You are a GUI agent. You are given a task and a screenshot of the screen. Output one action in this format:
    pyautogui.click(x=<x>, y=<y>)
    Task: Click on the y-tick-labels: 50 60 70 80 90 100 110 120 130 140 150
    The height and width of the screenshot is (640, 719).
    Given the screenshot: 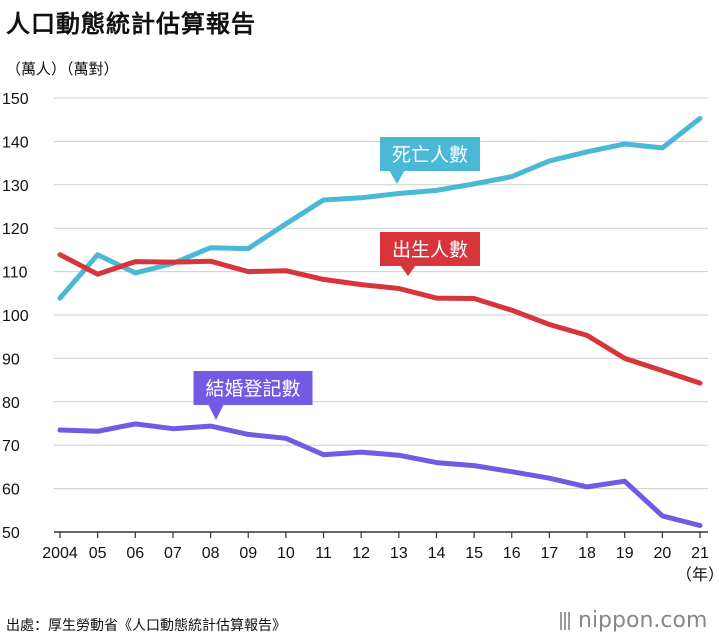 What is the action you would take?
    pyautogui.click(x=15, y=316)
    